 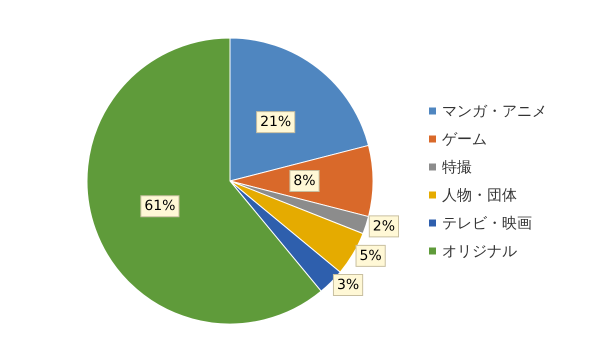 I want to click on data-label: 2%, so click(x=384, y=226).